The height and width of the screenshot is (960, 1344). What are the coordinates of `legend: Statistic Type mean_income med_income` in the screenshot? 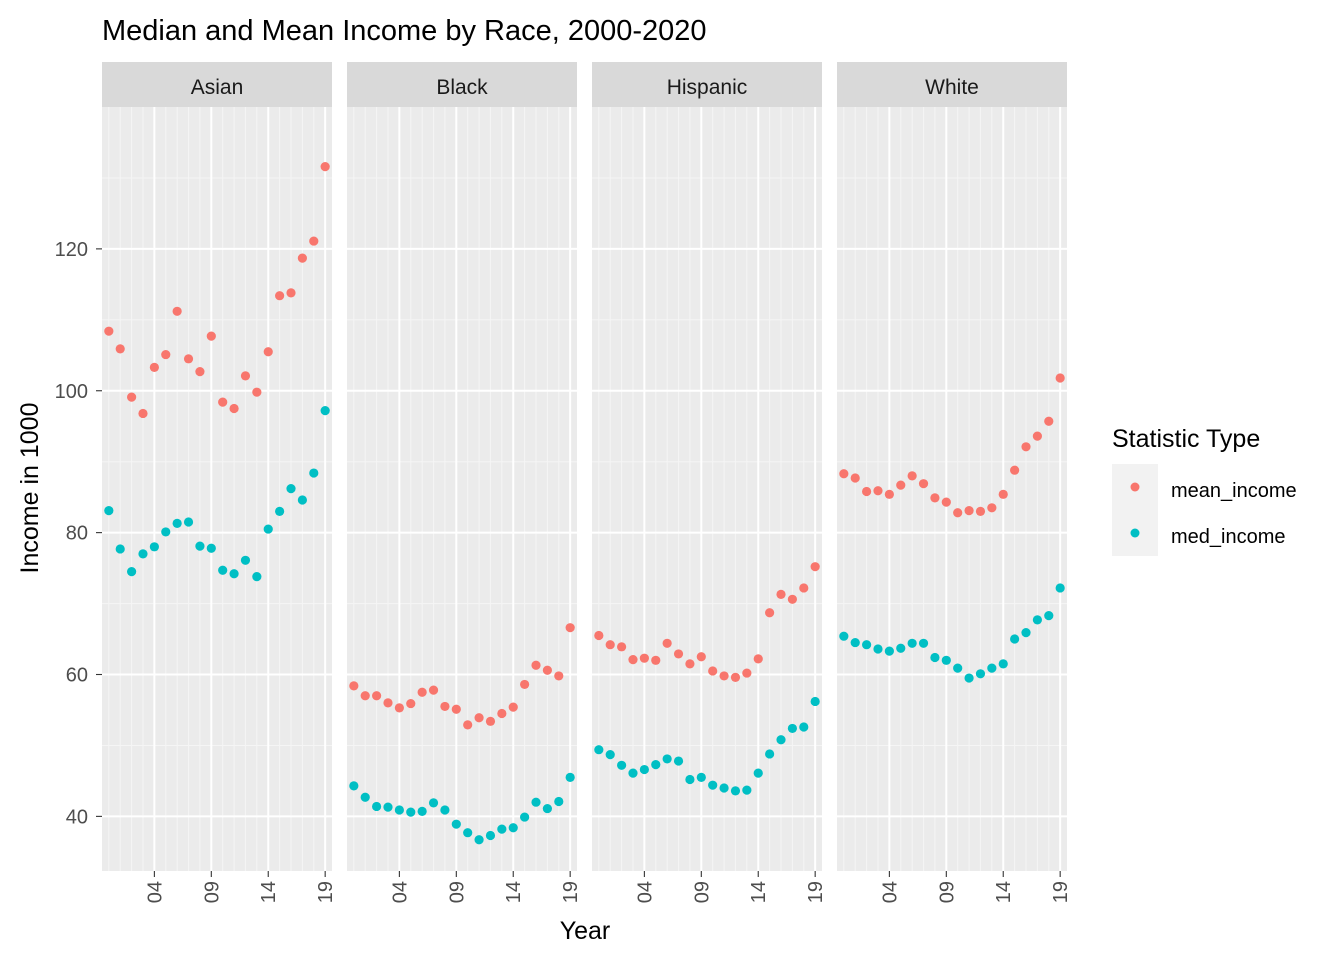 It's located at (1204, 490).